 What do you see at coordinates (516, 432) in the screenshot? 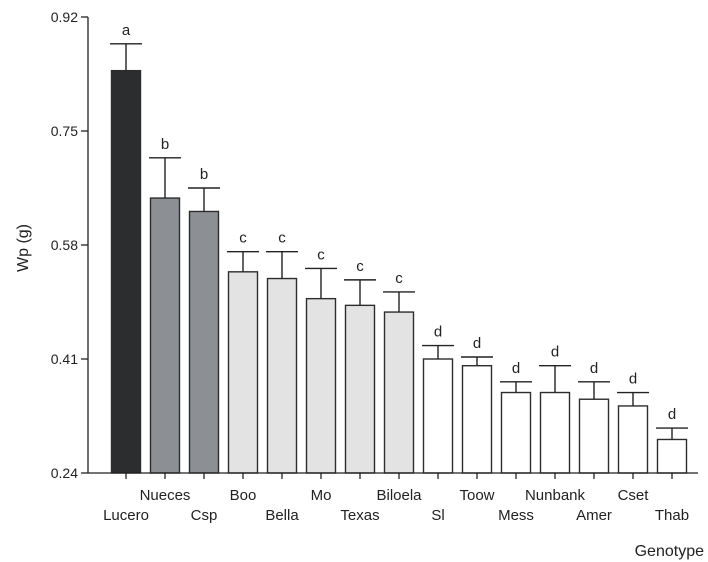
I see `bar-mess` at bounding box center [516, 432].